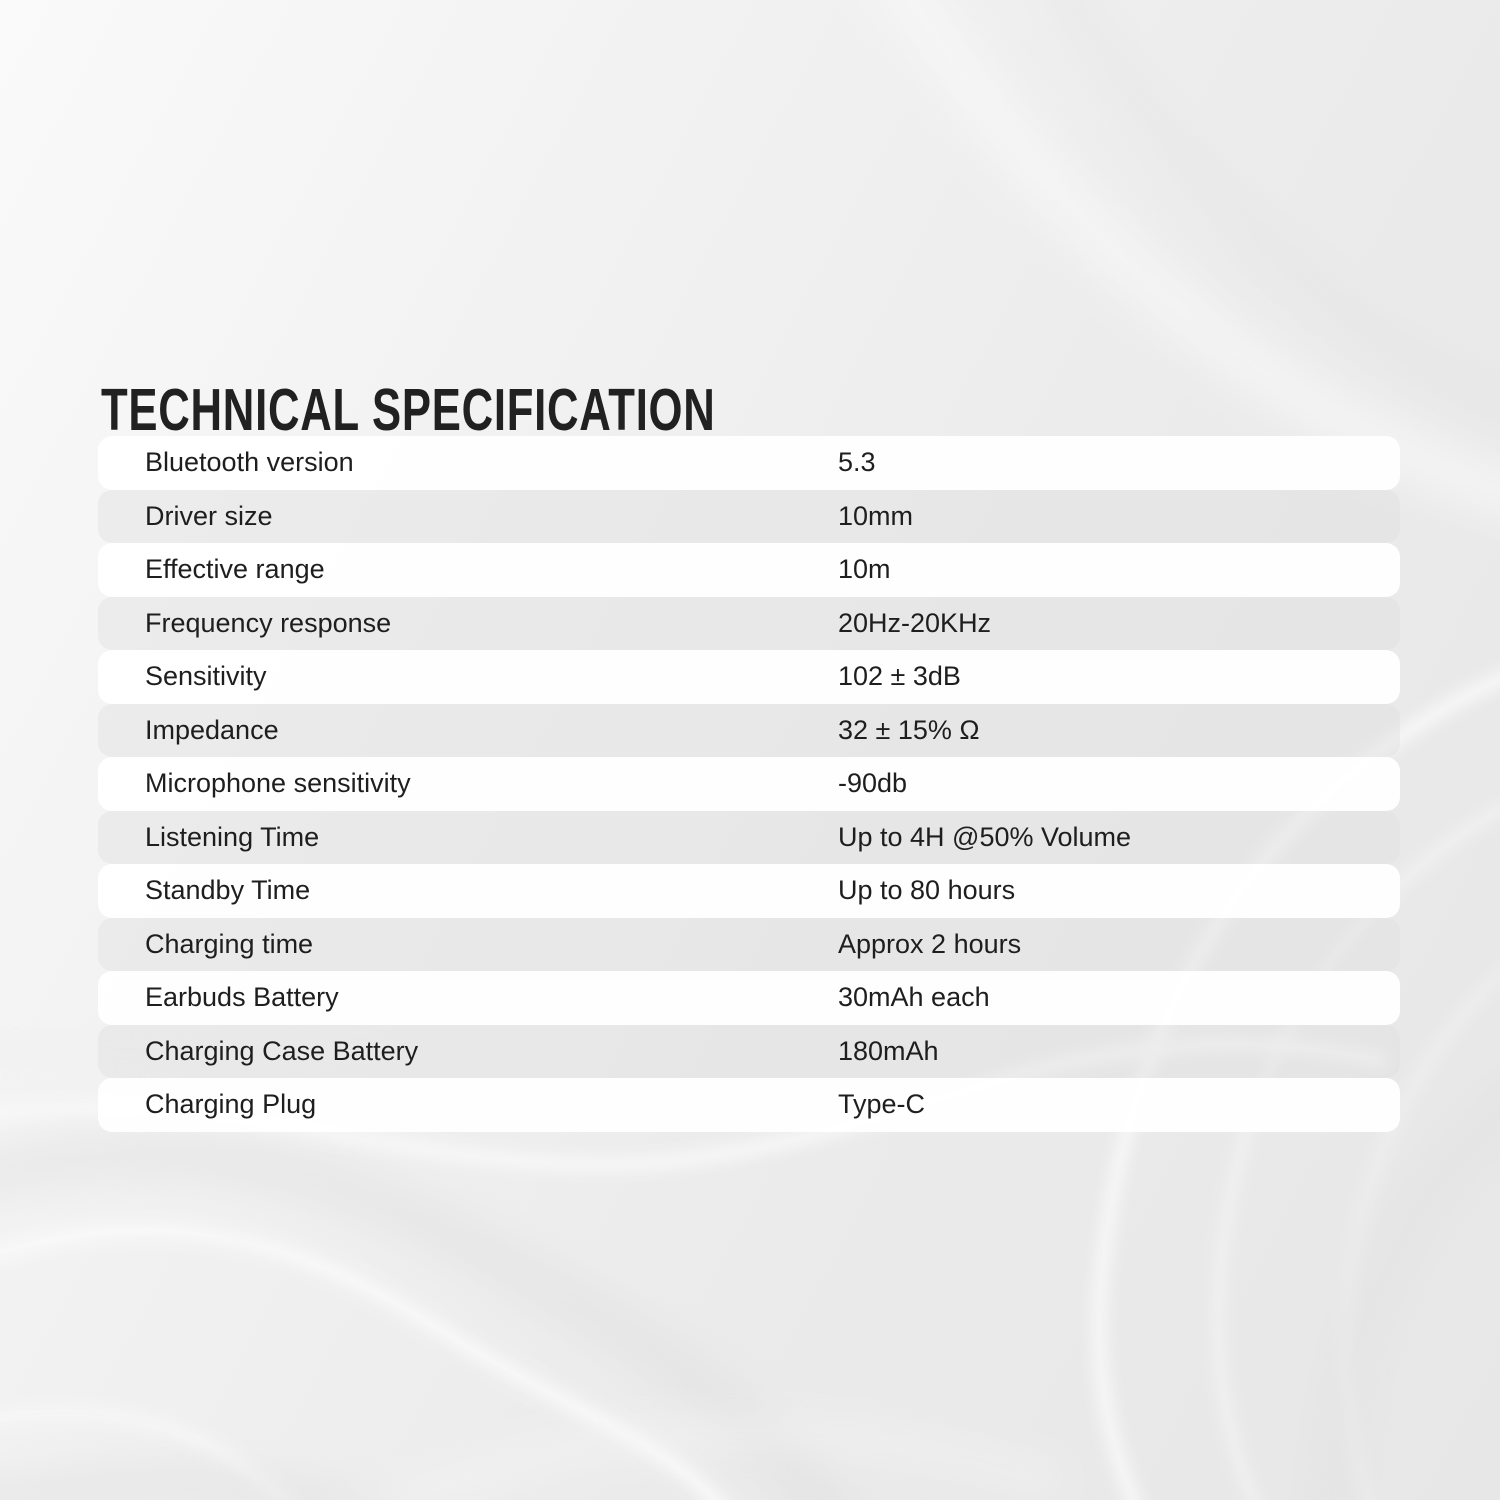 The height and width of the screenshot is (1500, 1500). What do you see at coordinates (864, 569) in the screenshot?
I see `spec-value: 10m` at bounding box center [864, 569].